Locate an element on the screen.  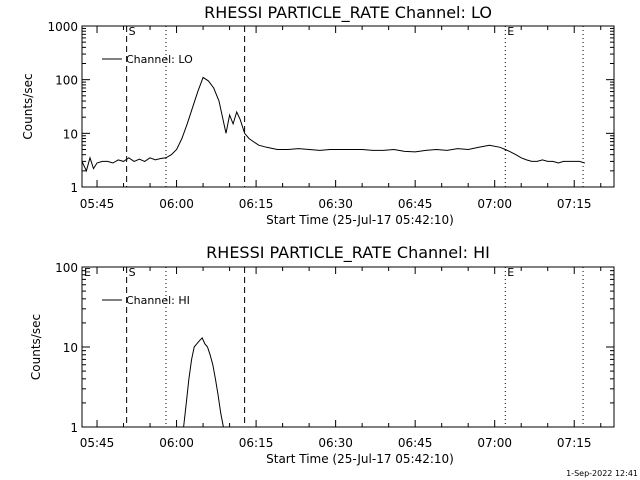
legend-label: Channel: HI is located at coordinates (158, 300).